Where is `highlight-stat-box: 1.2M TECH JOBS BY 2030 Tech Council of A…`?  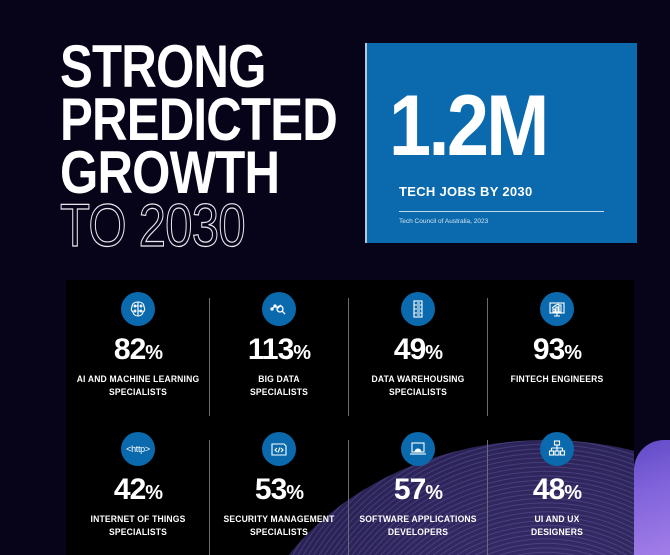
highlight-stat-box: 1.2M TECH JOBS BY 2030 Tech Council of A… is located at coordinates (501, 143).